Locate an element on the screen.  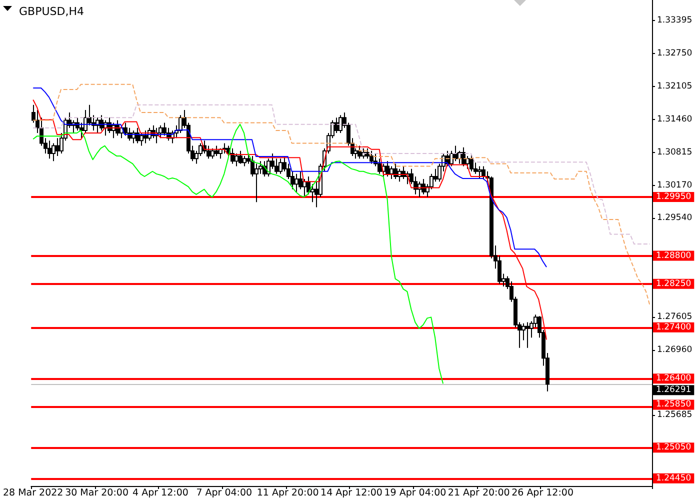
ref-line-label: 1.27400 is located at coordinates (674, 327).